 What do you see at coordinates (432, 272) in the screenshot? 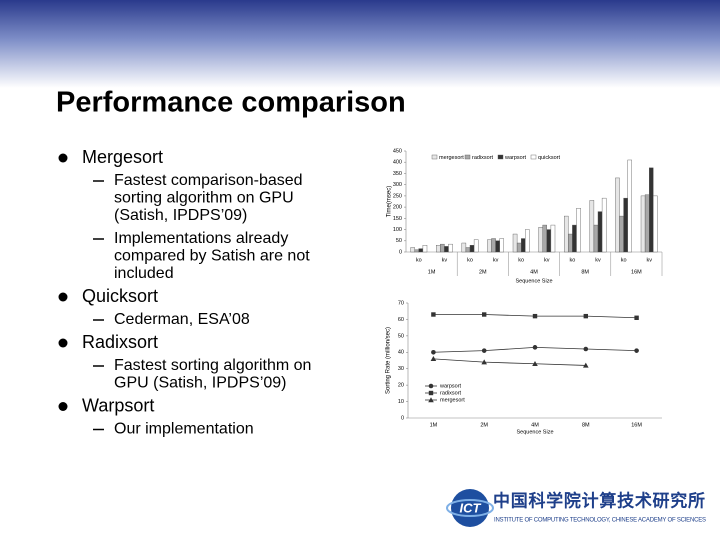
I see `group-label: 1M` at bounding box center [432, 272].